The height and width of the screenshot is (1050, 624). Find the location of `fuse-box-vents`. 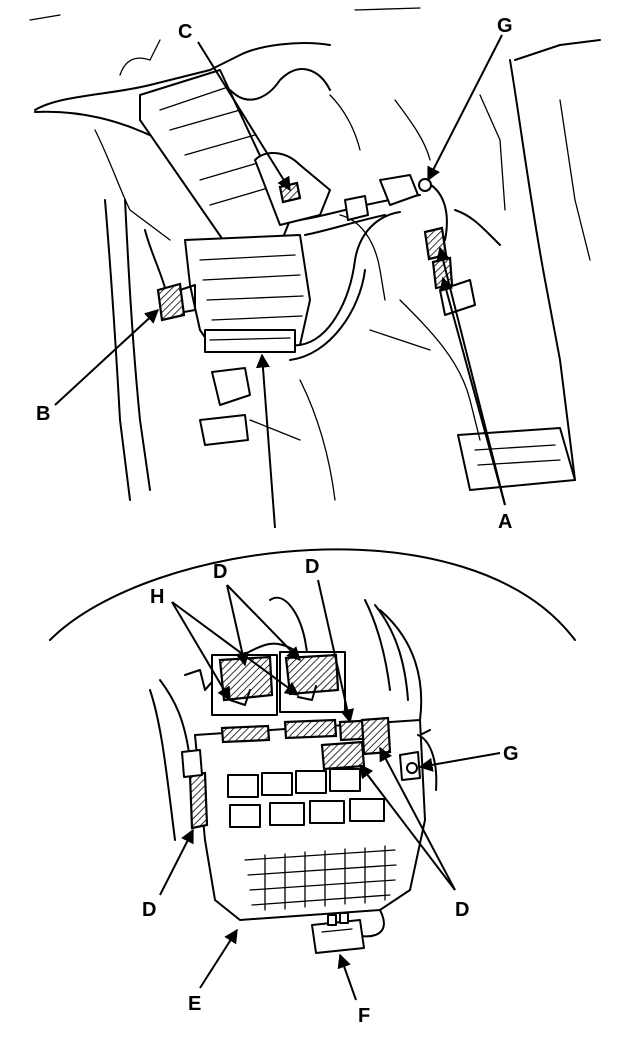

fuse-box-vents is located at coordinates (320, 878).